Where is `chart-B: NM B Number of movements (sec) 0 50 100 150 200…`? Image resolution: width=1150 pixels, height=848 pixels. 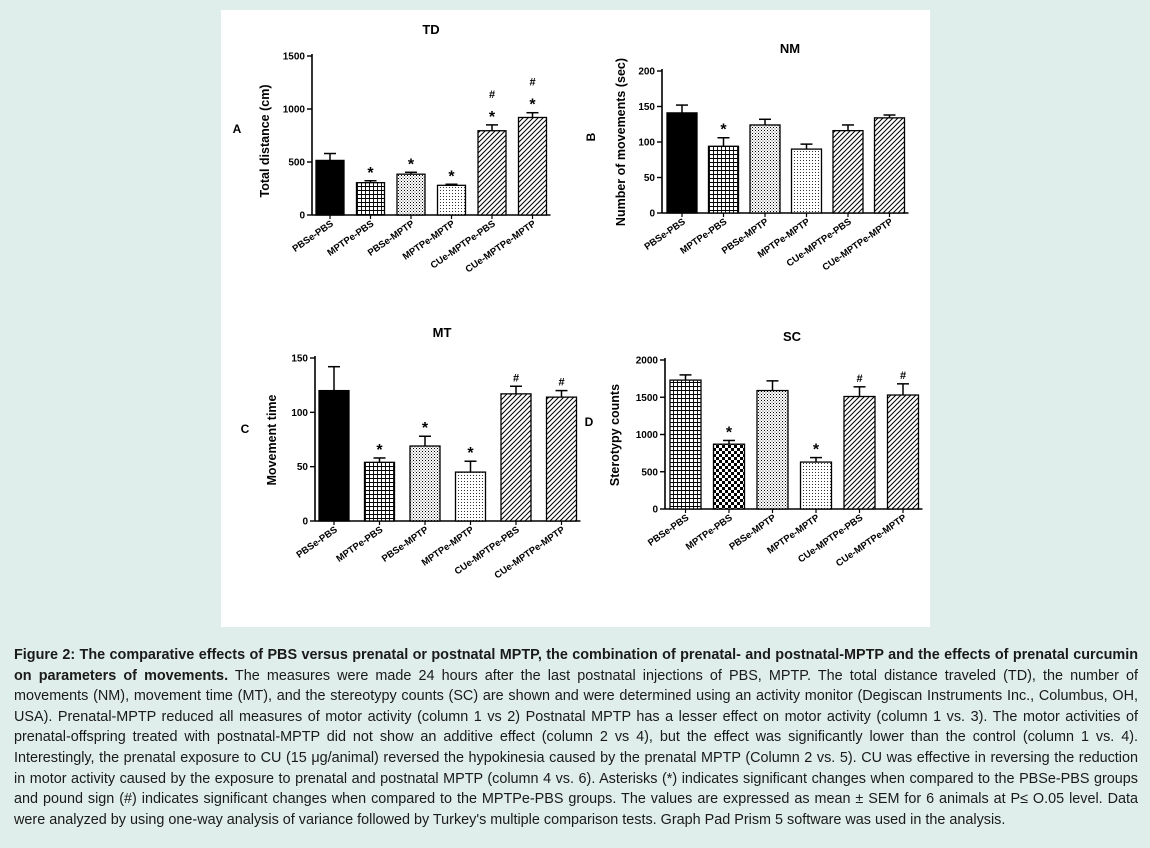
chart-B: NM B Number of movements (sec) 0 50 100 150 200… is located at coordinates (746, 157).